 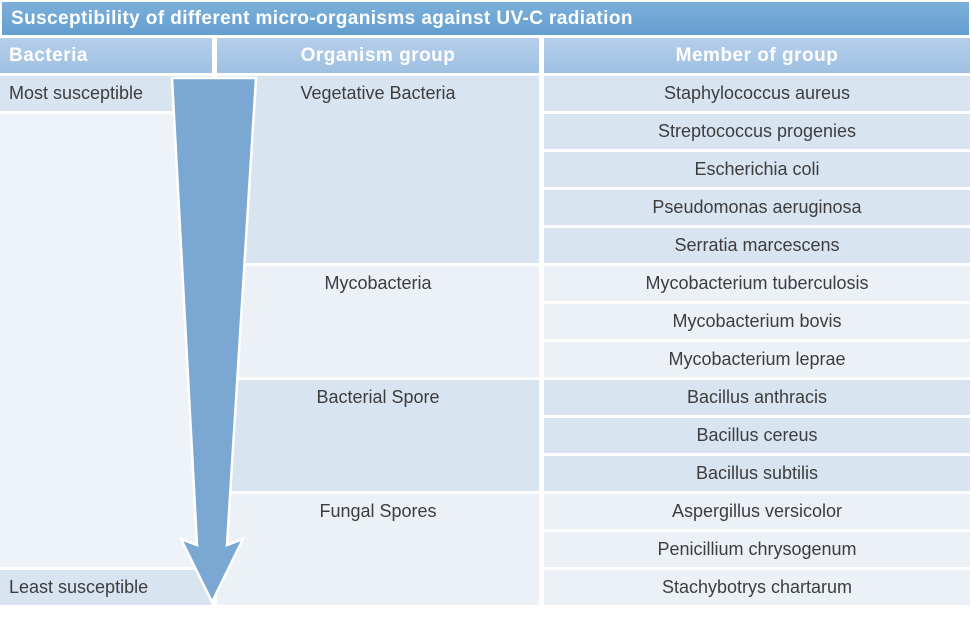 What do you see at coordinates (757, 435) in the screenshot?
I see `member-row: Bacillus cereus` at bounding box center [757, 435].